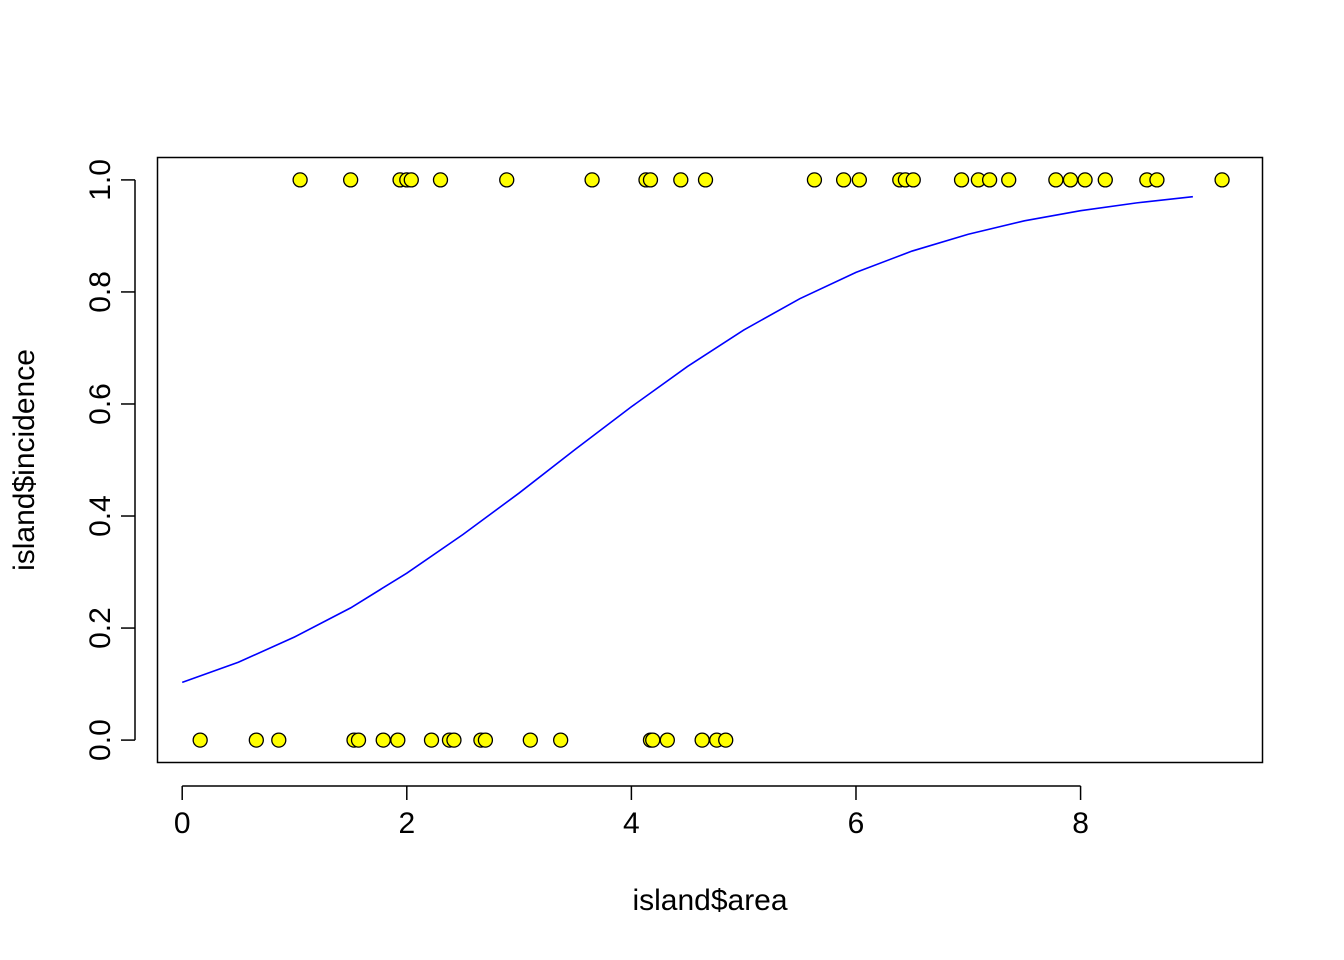 The image size is (1344, 960). Describe the element at coordinates (100, 628) in the screenshot. I see `y-tick-label: 0.2` at that location.